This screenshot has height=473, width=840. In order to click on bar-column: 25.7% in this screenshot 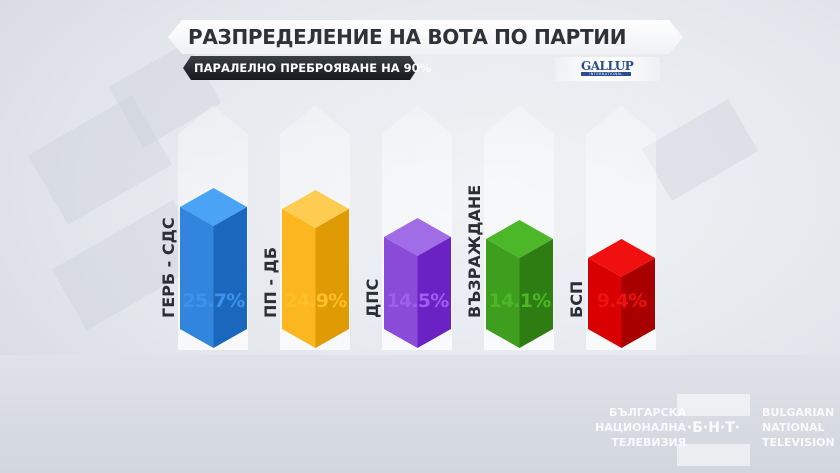, I will do `click(213, 236)`.